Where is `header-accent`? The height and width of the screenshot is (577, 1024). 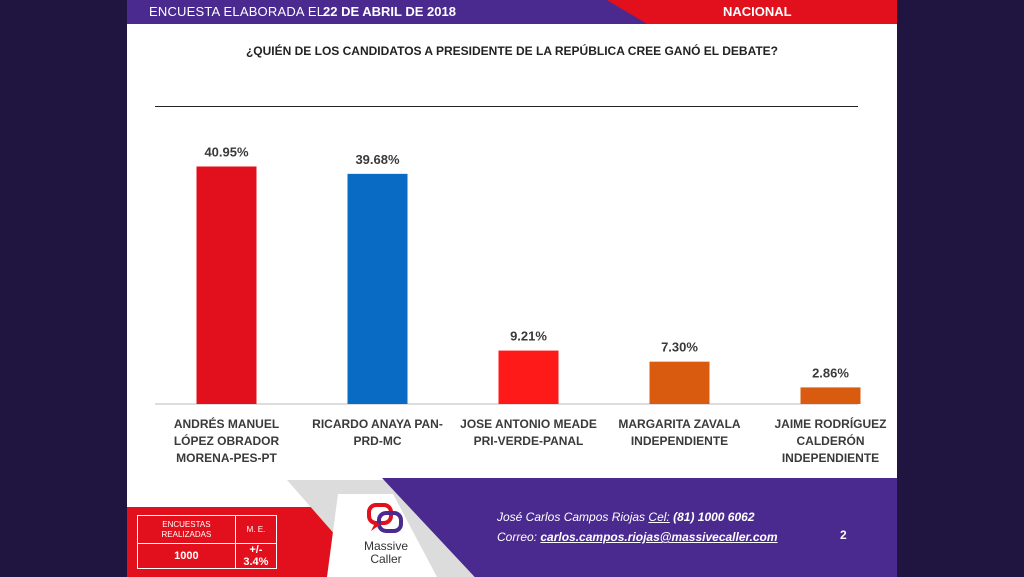 header-accent is located at coordinates (752, 12).